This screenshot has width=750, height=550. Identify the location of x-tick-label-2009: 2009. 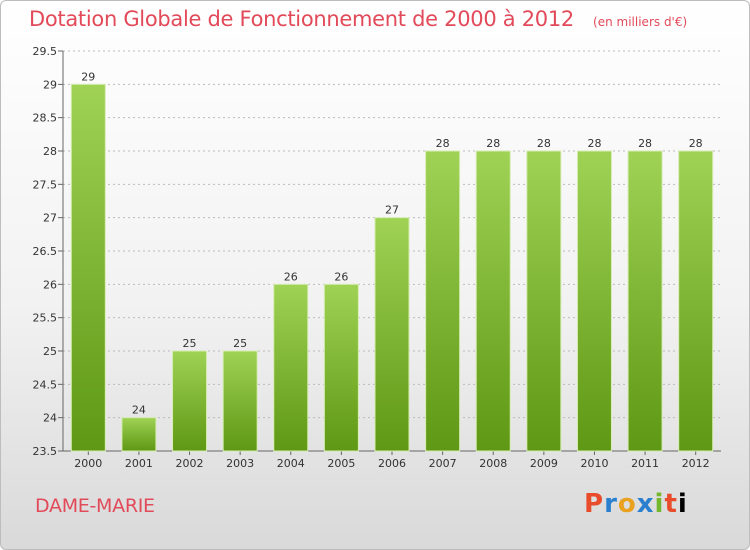
(544, 463).